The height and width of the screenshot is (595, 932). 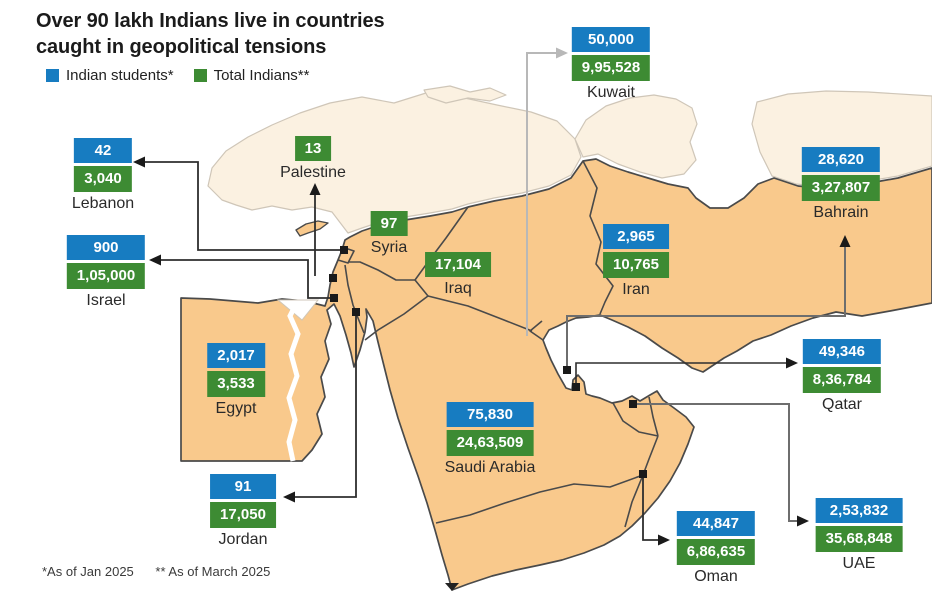 I want to click on qatar-name: Qatar, so click(x=842, y=404).